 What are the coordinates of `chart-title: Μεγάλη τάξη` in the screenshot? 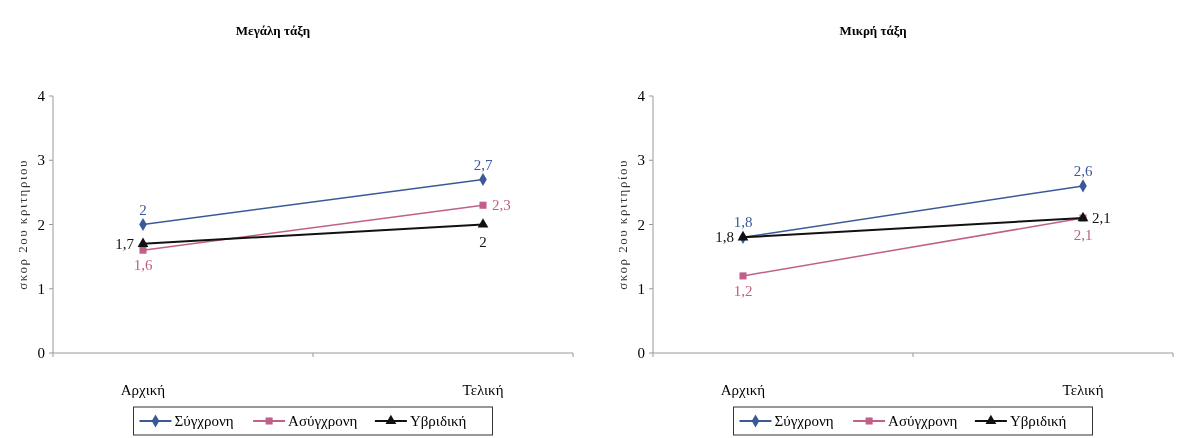 It's located at (273, 30).